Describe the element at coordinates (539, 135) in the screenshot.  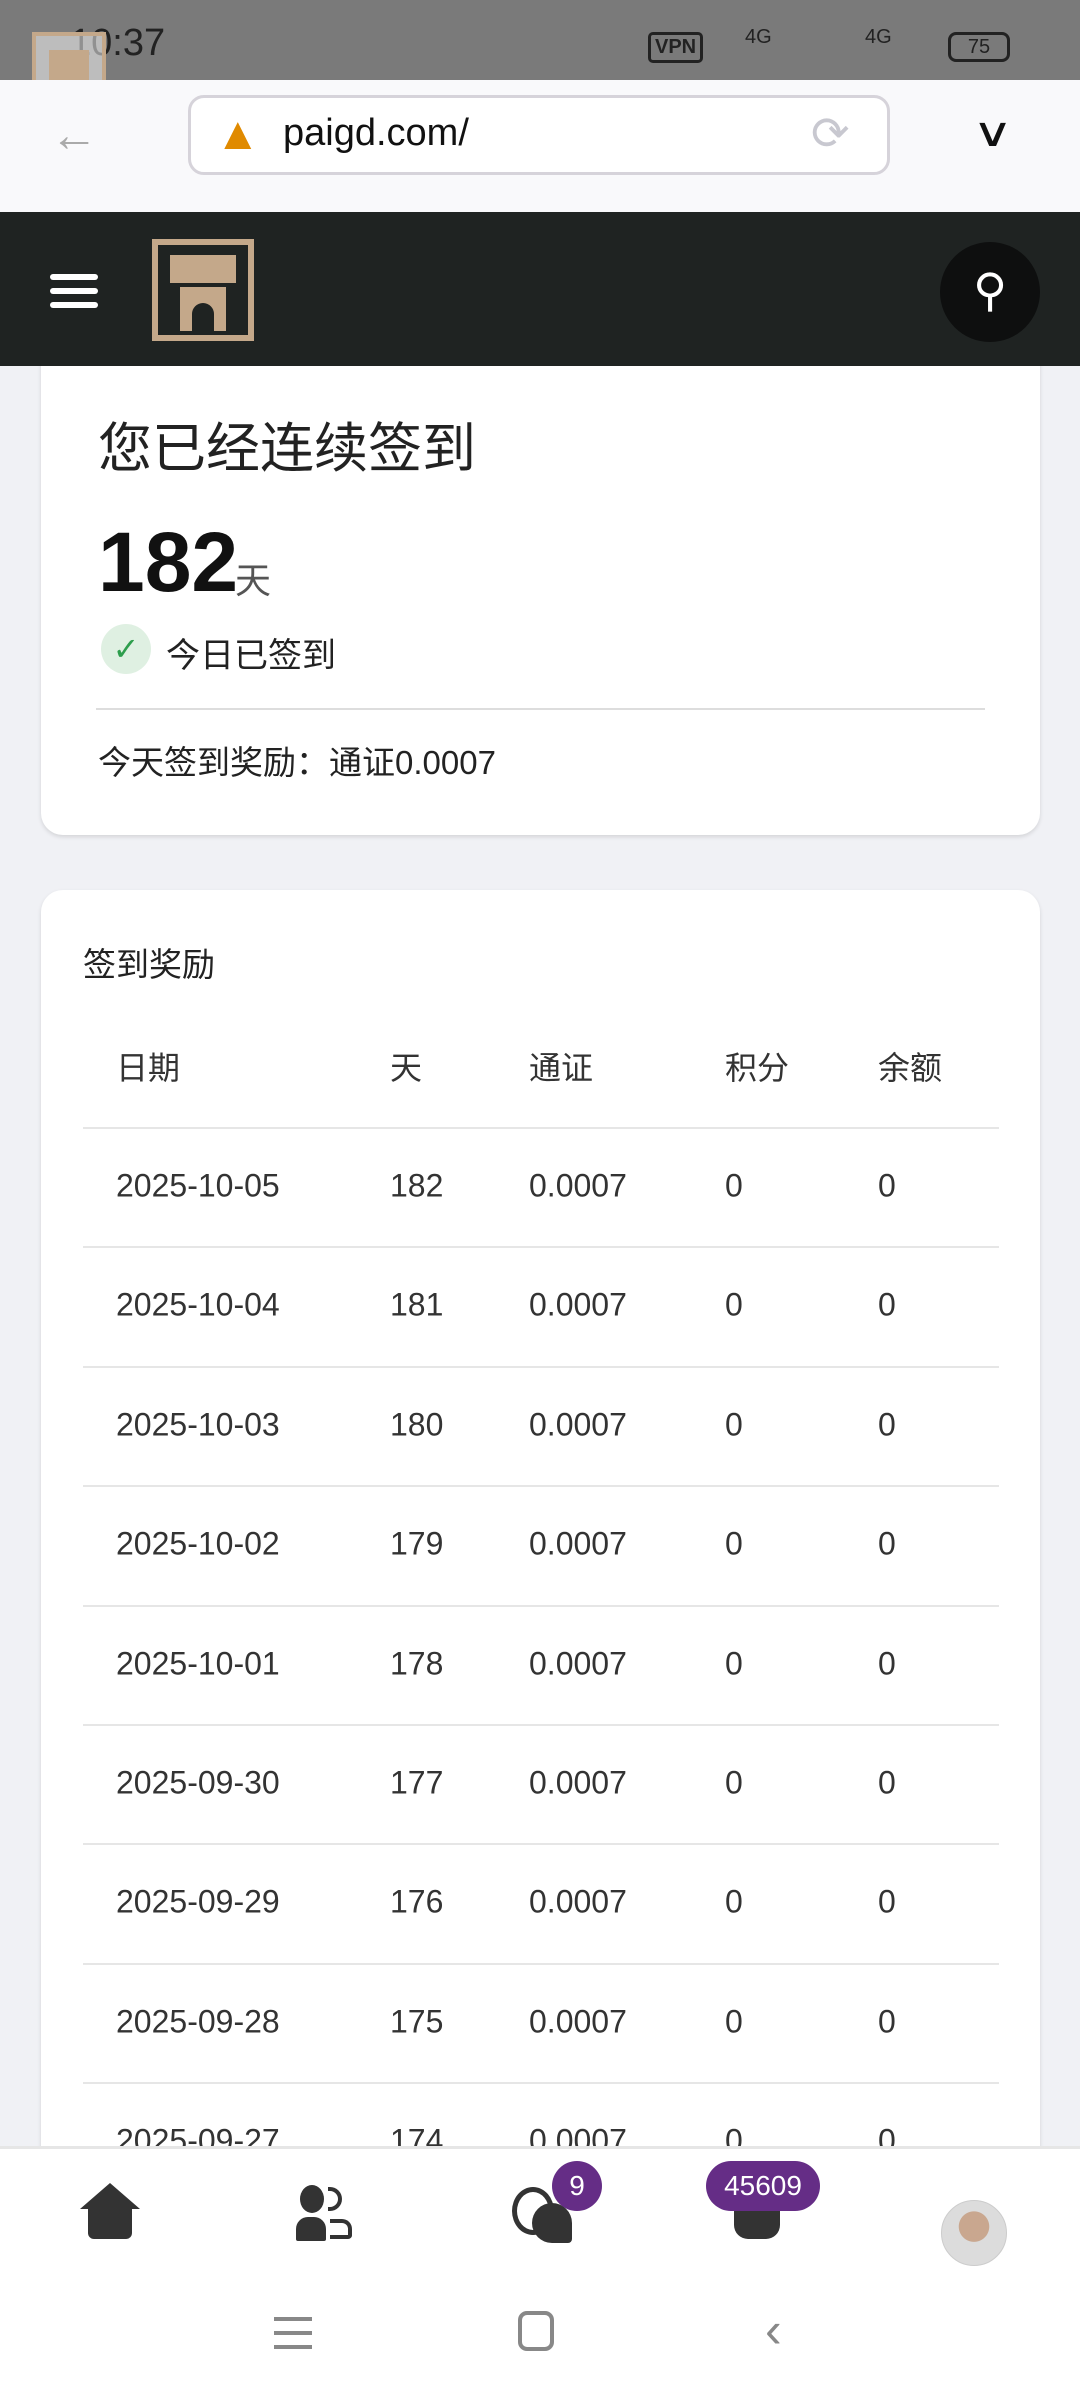
I see `address-bar: ▲ paigd.com/ ⟳` at that location.